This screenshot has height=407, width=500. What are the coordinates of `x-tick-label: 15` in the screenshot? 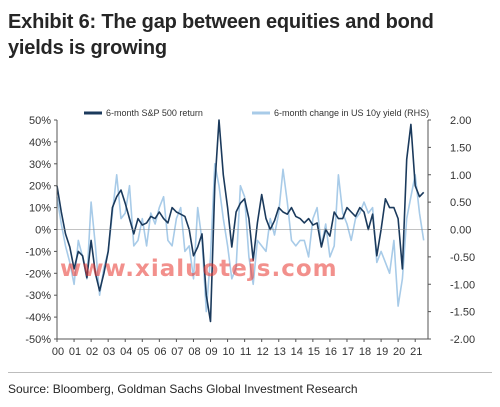 It's located at (314, 352).